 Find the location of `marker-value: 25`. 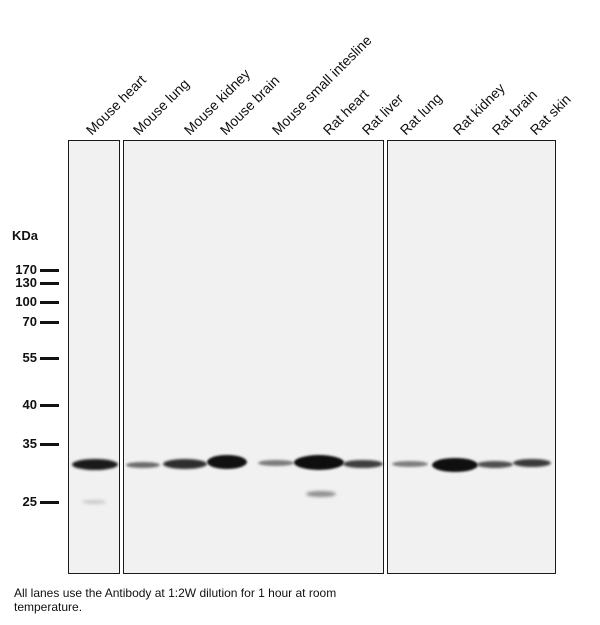

marker-value: 25 is located at coordinates (29, 501).